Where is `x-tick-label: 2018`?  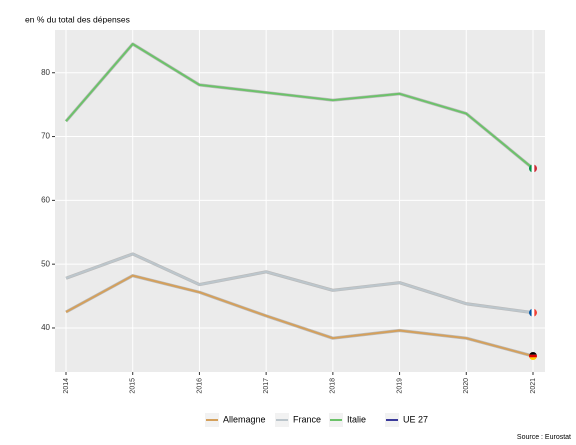
x-tick-label: 2018 is located at coordinates (333, 386).